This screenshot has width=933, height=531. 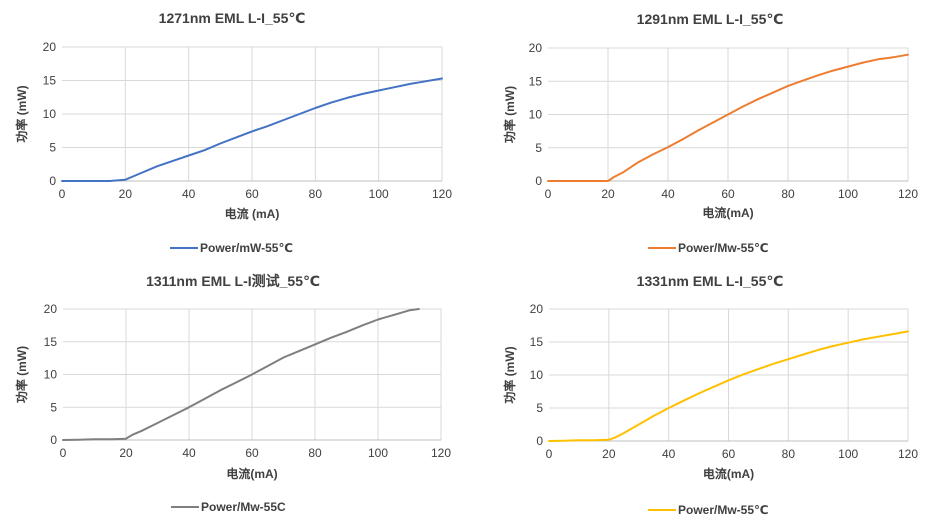 What do you see at coordinates (232, 18) in the screenshot?
I see `chart-title: 1271nm EML L-I_55℃` at bounding box center [232, 18].